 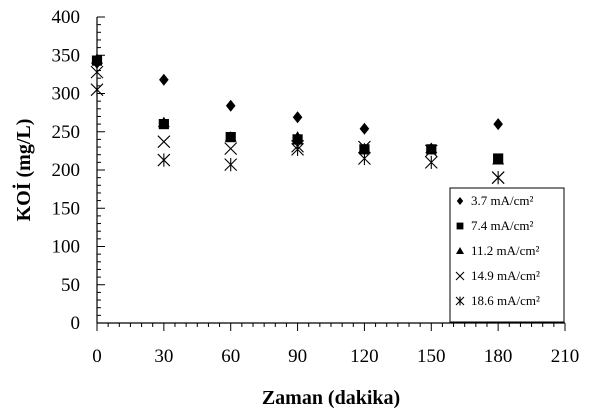 What do you see at coordinates (163, 356) in the screenshot?
I see `x-tick-label: 30` at bounding box center [163, 356].